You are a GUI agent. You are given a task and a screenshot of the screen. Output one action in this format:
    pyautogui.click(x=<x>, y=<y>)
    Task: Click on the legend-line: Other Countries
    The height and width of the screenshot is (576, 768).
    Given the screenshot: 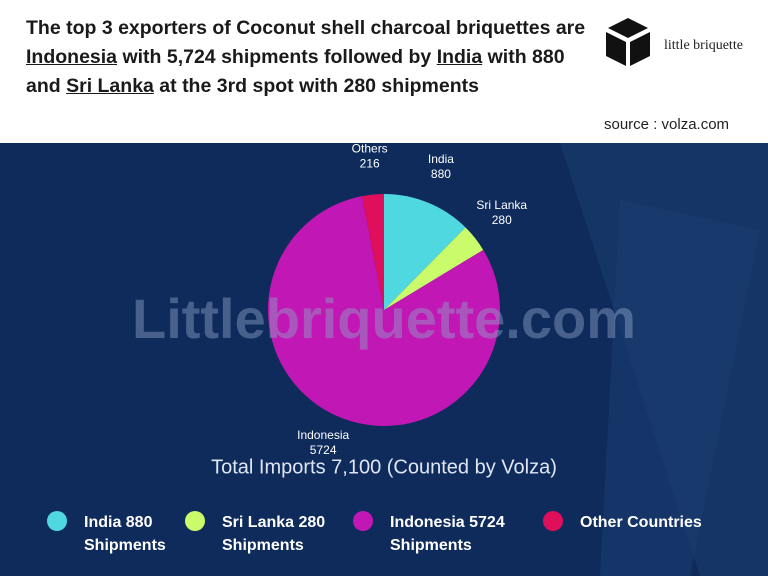 What is the action you would take?
    pyautogui.click(x=641, y=522)
    